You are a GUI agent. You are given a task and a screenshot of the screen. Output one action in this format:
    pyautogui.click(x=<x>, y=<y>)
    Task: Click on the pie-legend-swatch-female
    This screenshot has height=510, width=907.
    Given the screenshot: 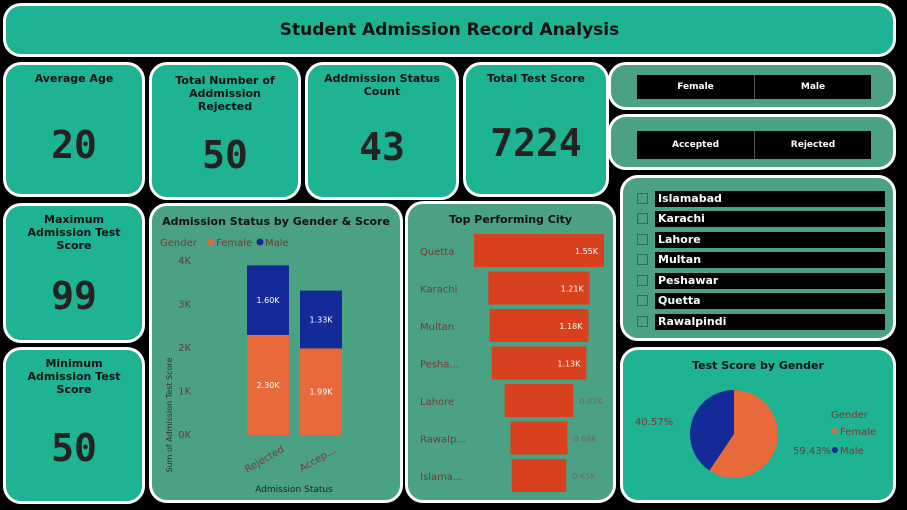 What is the action you would take?
    pyautogui.click(x=835, y=431)
    